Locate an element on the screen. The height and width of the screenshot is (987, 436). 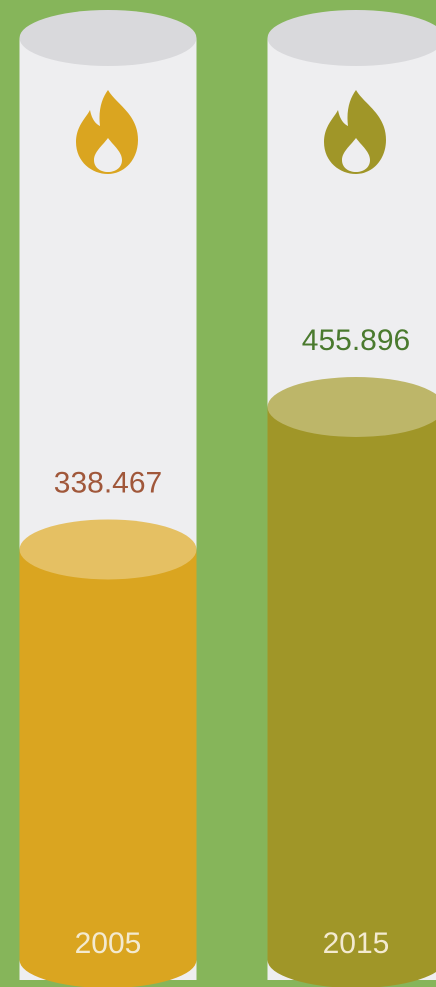
value-label: 338.467 is located at coordinates (108, 482).